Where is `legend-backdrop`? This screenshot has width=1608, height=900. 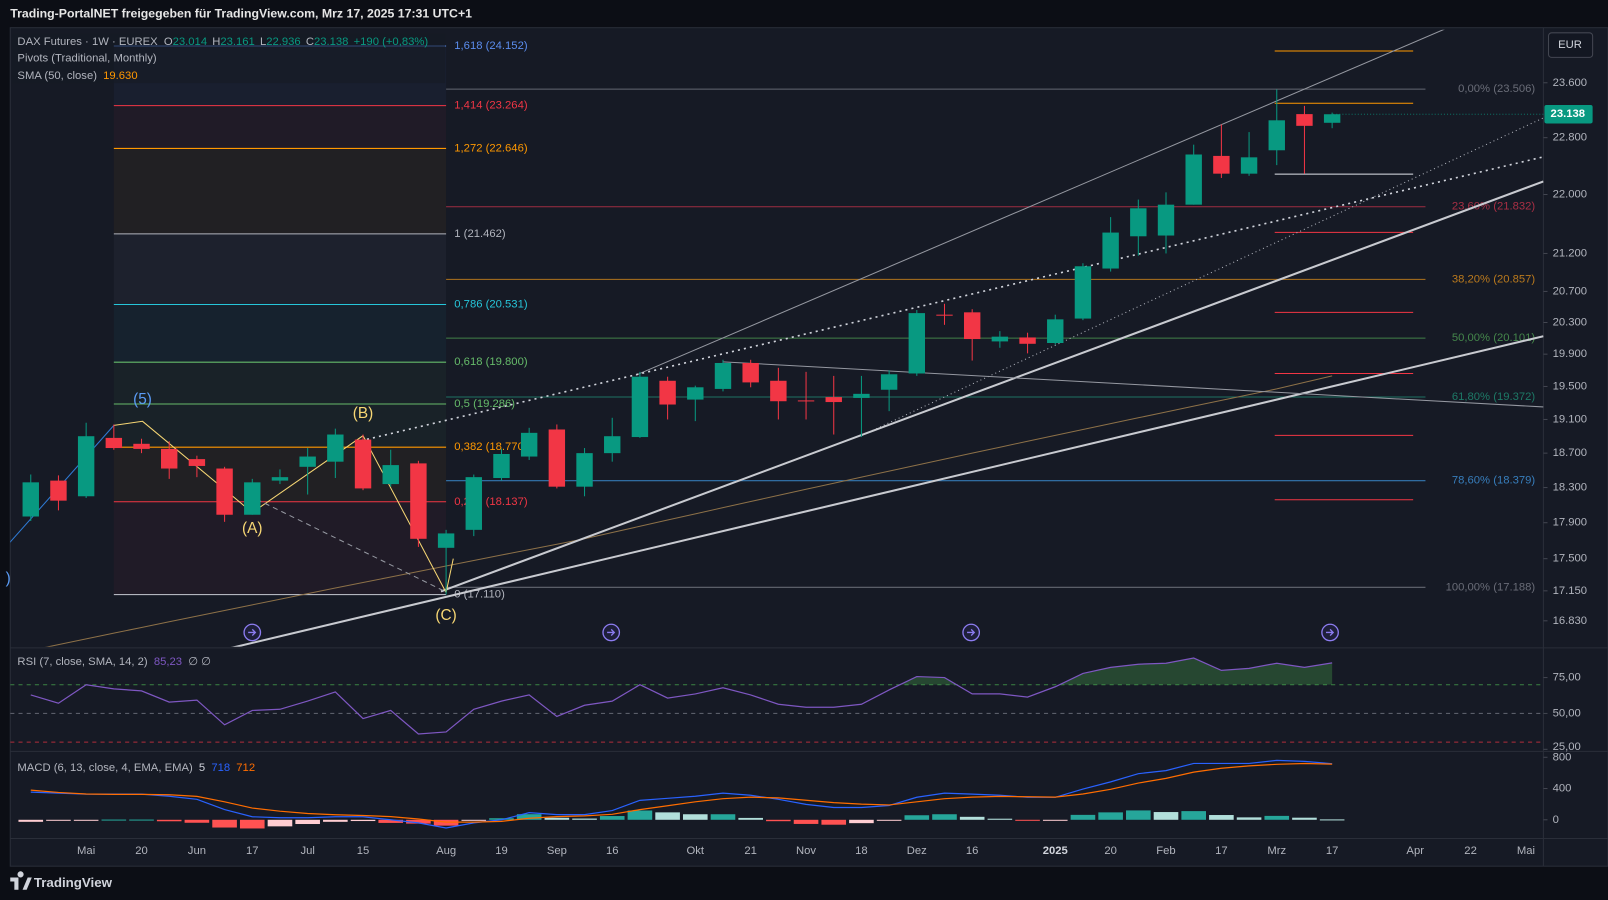 legend-backdrop is located at coordinates (229, 58).